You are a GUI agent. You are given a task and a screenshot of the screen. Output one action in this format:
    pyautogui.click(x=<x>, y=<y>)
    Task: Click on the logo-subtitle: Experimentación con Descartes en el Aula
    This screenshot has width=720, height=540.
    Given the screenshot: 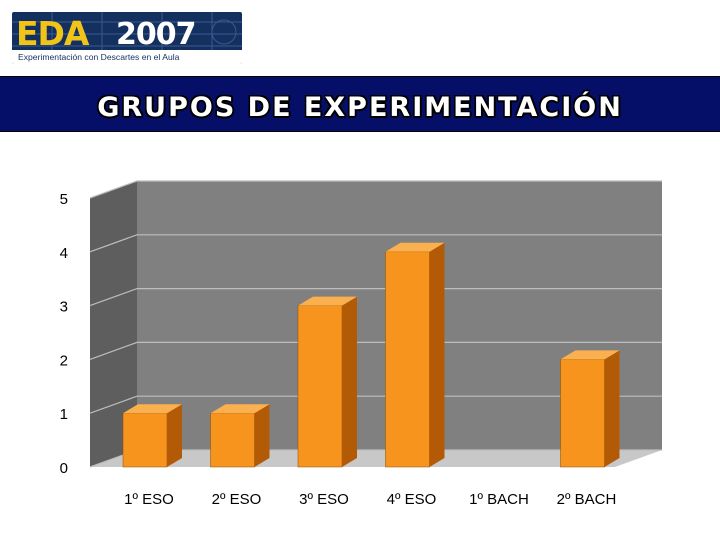 What is the action you would take?
    pyautogui.click(x=127, y=57)
    